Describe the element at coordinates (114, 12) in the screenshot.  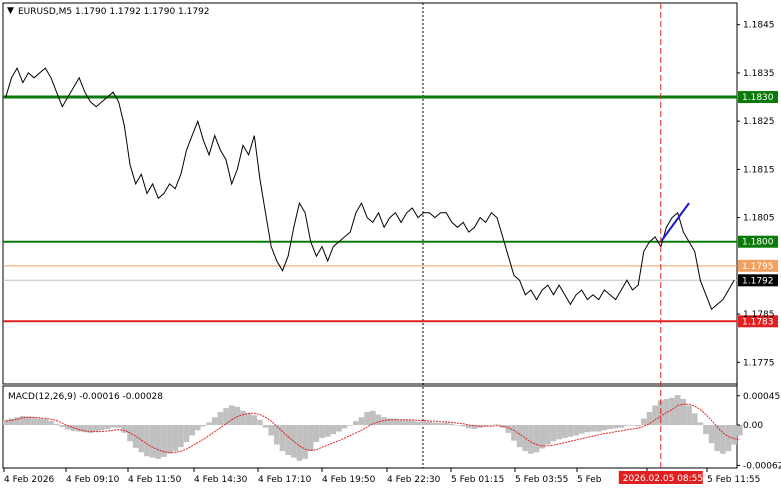
I see `symbol-info: EURUSD,M5 1.1790 1.1792 1.1790 1.1792` at that location.